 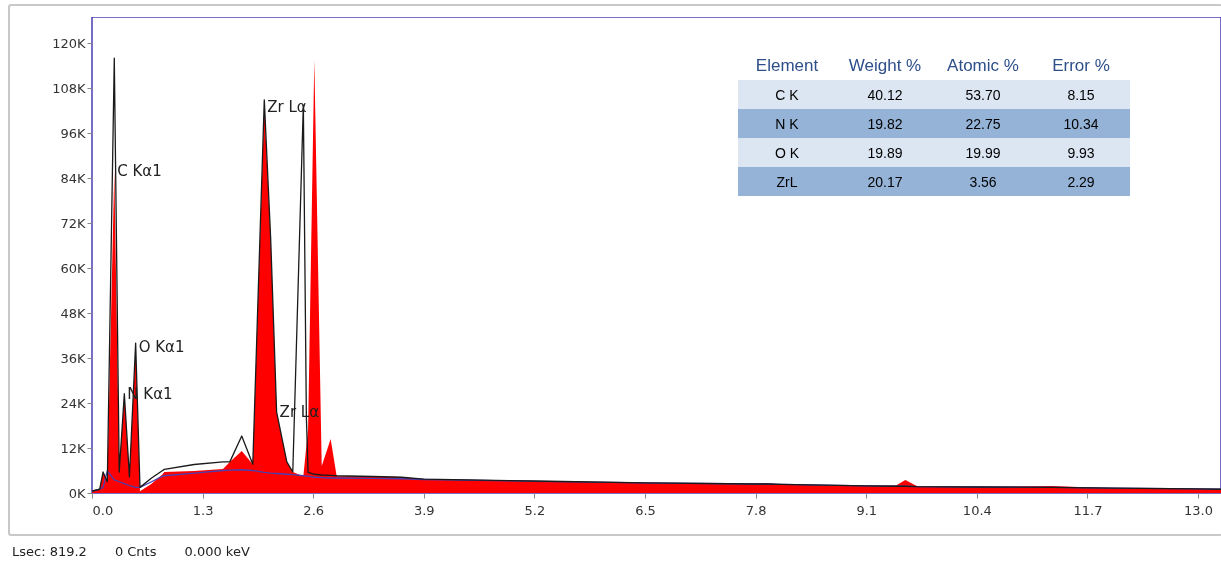 I want to click on x-tick-label: 3.9, so click(x=424, y=510).